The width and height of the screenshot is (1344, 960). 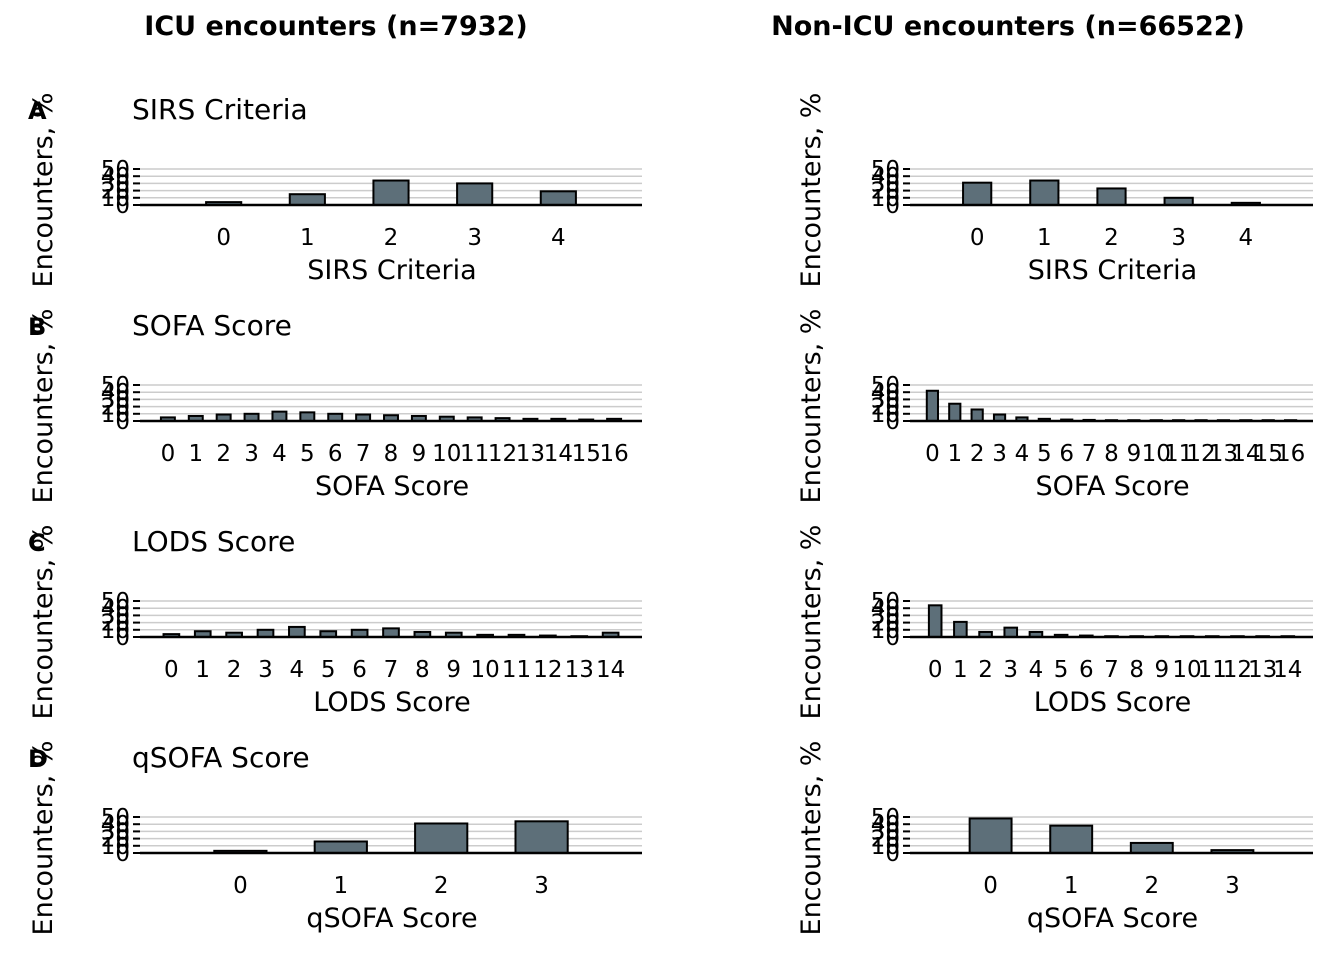 I want to click on x-tick-label: 15, so click(x=1268, y=454).